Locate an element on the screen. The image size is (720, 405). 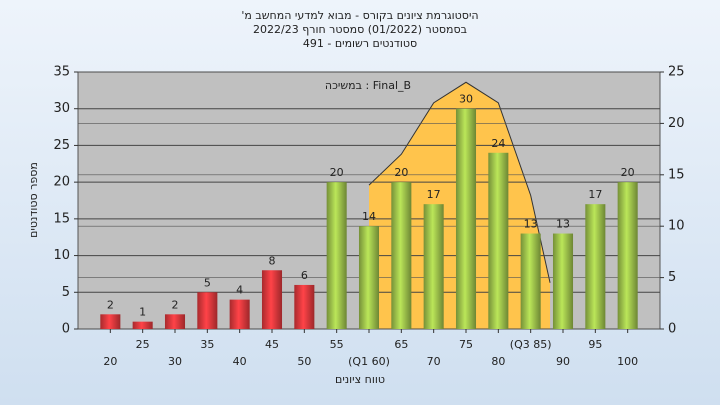
y-axis-title: מספר סטודנטים is located at coordinates (33, 200).